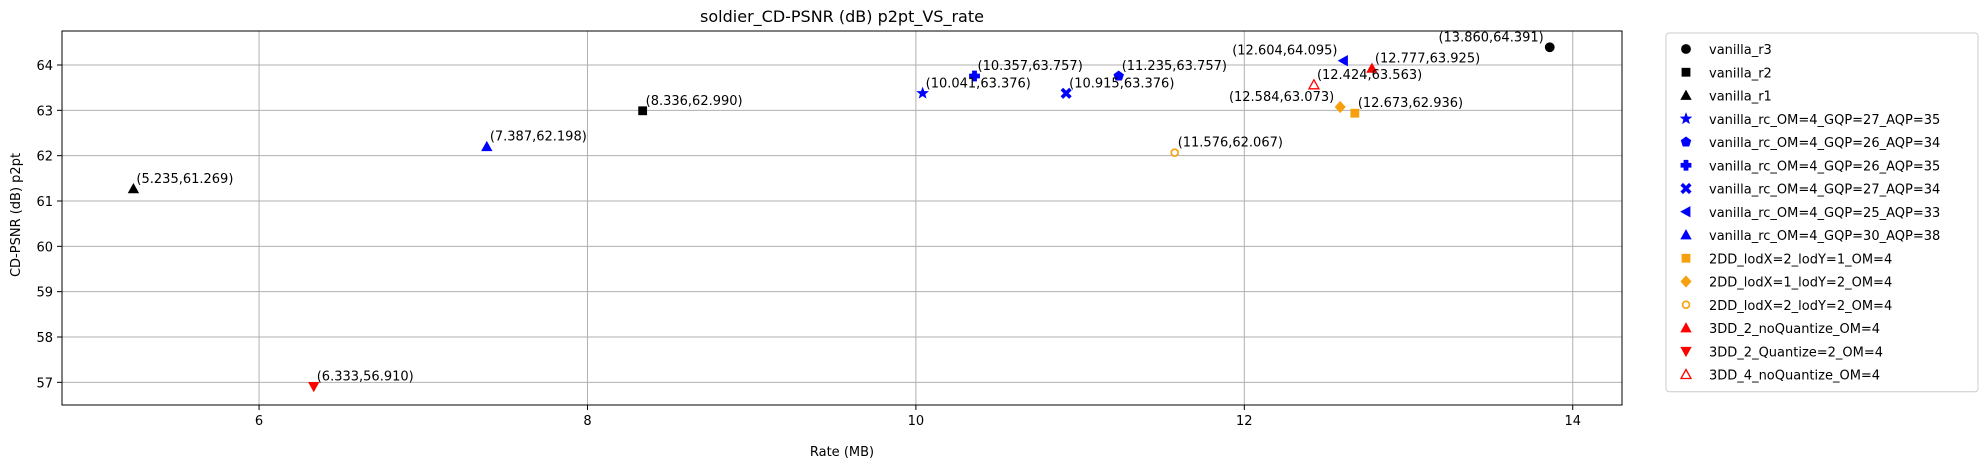 The height and width of the screenshot is (468, 1984). Describe the element at coordinates (1824, 120) in the screenshot. I see `legend-entry-label: vanilla_rc_OM=4_GQP=27_AQP=35` at that location.